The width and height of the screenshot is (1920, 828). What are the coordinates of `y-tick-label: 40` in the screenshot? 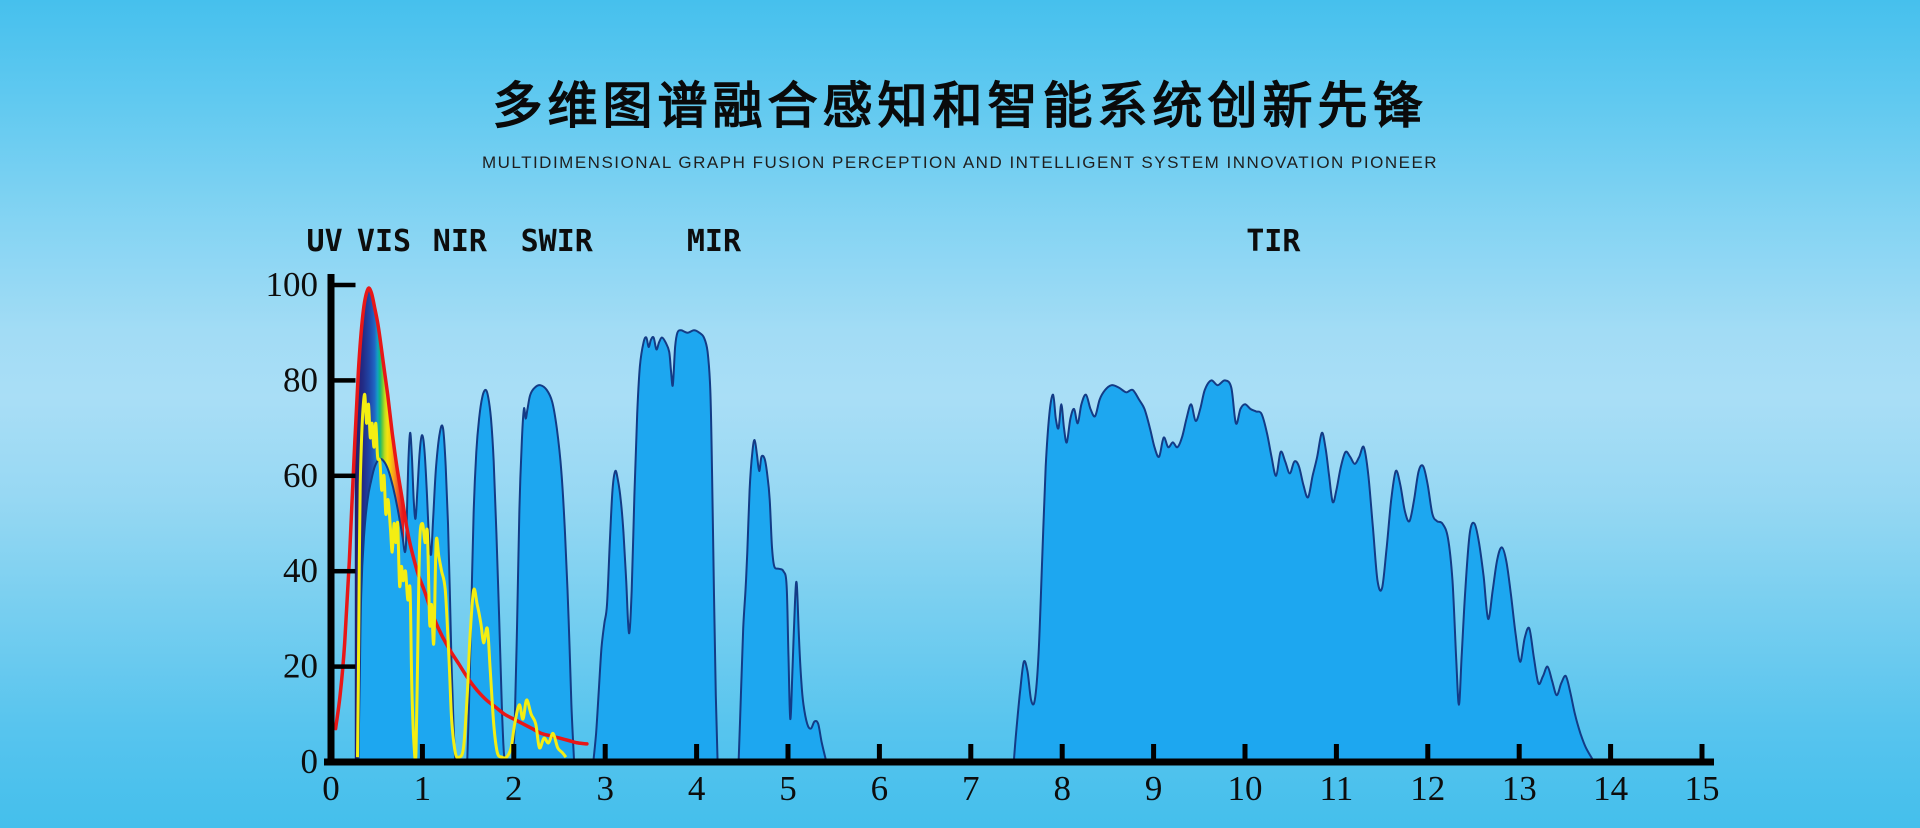 It's located at (300, 570).